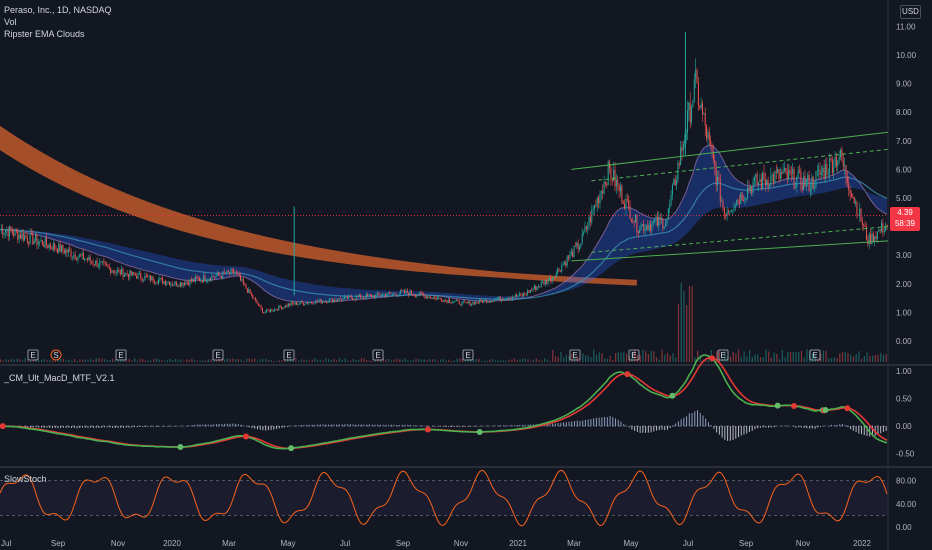 The width and height of the screenshot is (932, 550). Describe the element at coordinates (44, 34) in the screenshot. I see `ema-cloud-label: Ripster EMA Clouds` at that location.